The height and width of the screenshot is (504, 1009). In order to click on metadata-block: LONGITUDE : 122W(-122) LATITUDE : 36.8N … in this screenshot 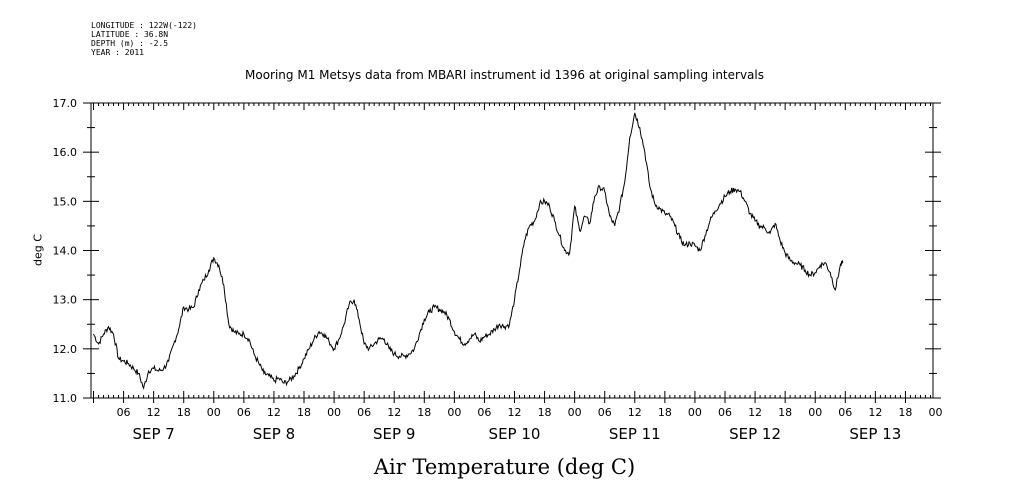, I will do `click(144, 39)`.